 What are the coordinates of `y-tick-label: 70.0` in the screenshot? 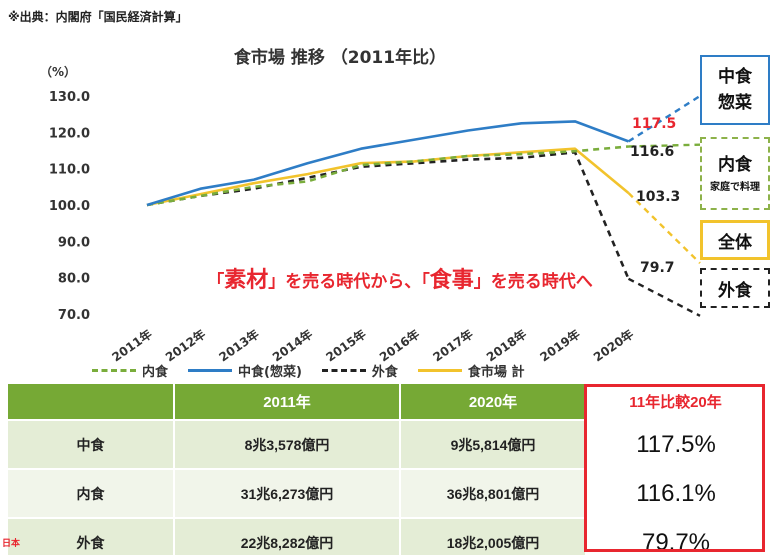 It's located at (74, 315).